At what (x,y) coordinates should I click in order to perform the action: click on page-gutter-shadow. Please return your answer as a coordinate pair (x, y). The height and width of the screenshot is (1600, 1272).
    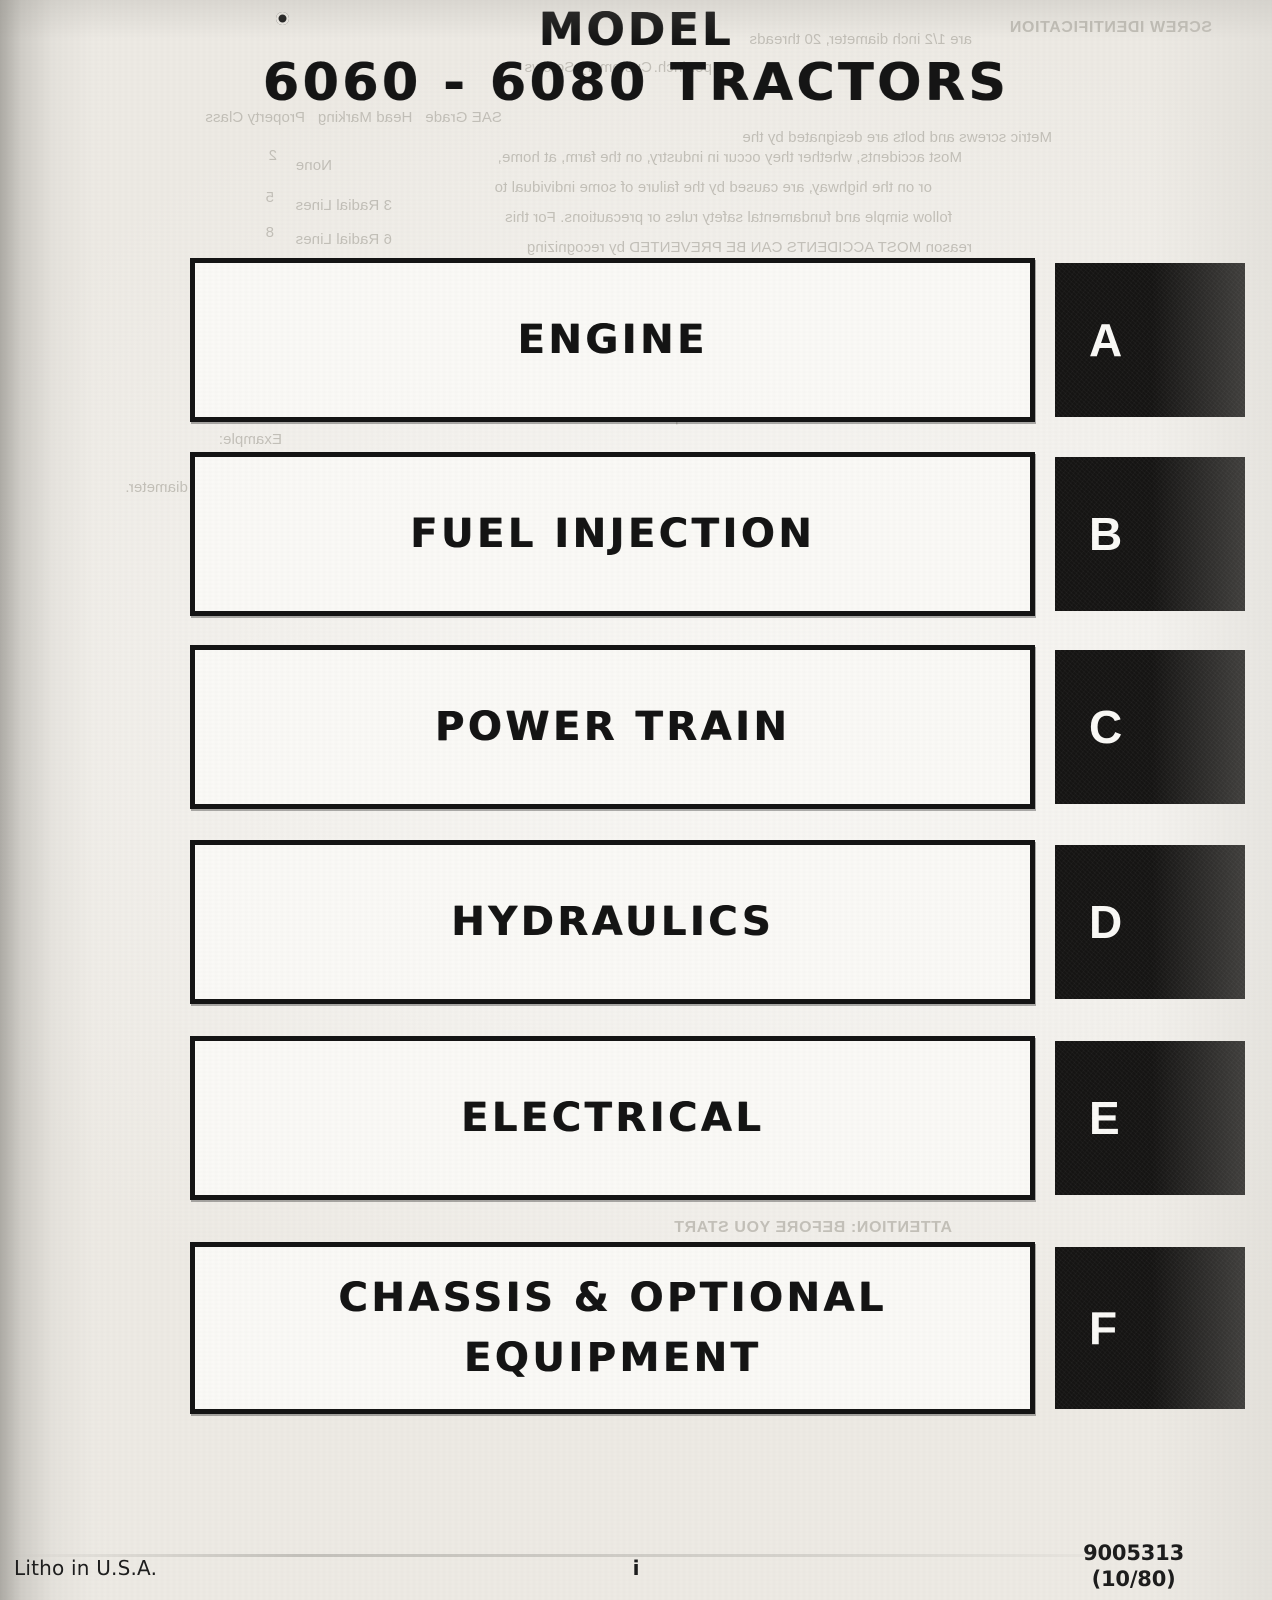
    Looking at the image, I should click on (59, 800).